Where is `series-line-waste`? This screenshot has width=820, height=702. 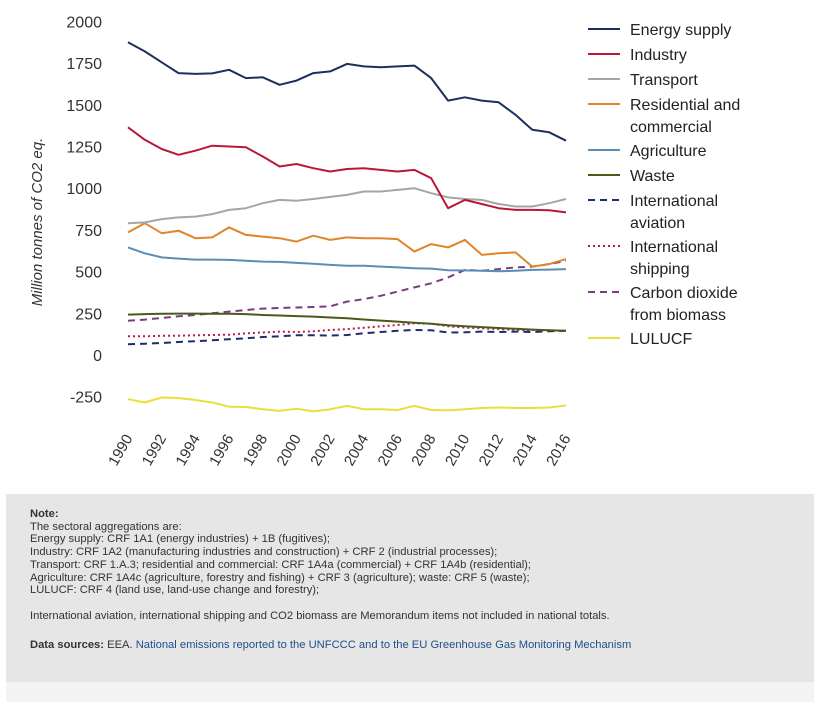
series-line-waste is located at coordinates (347, 322).